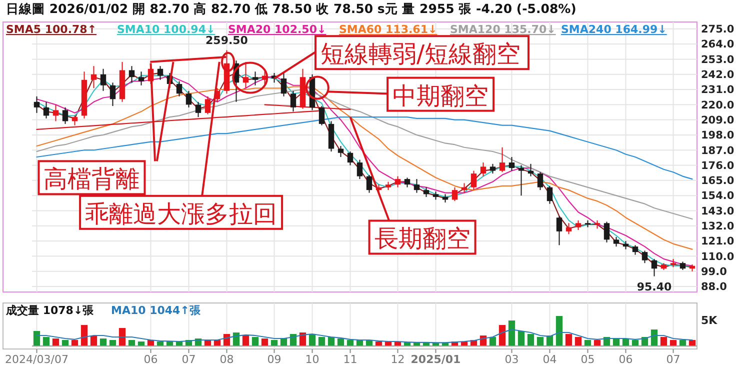 The image size is (740, 369). I want to click on series-label: 成交量 1078↓張, so click(50, 310).